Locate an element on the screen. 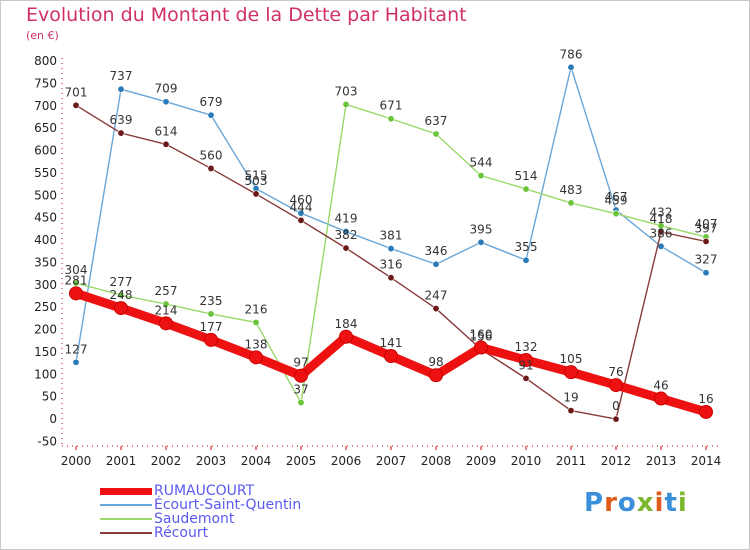 The width and height of the screenshot is (750, 550). chart-unit: (en €) is located at coordinates (42, 35).